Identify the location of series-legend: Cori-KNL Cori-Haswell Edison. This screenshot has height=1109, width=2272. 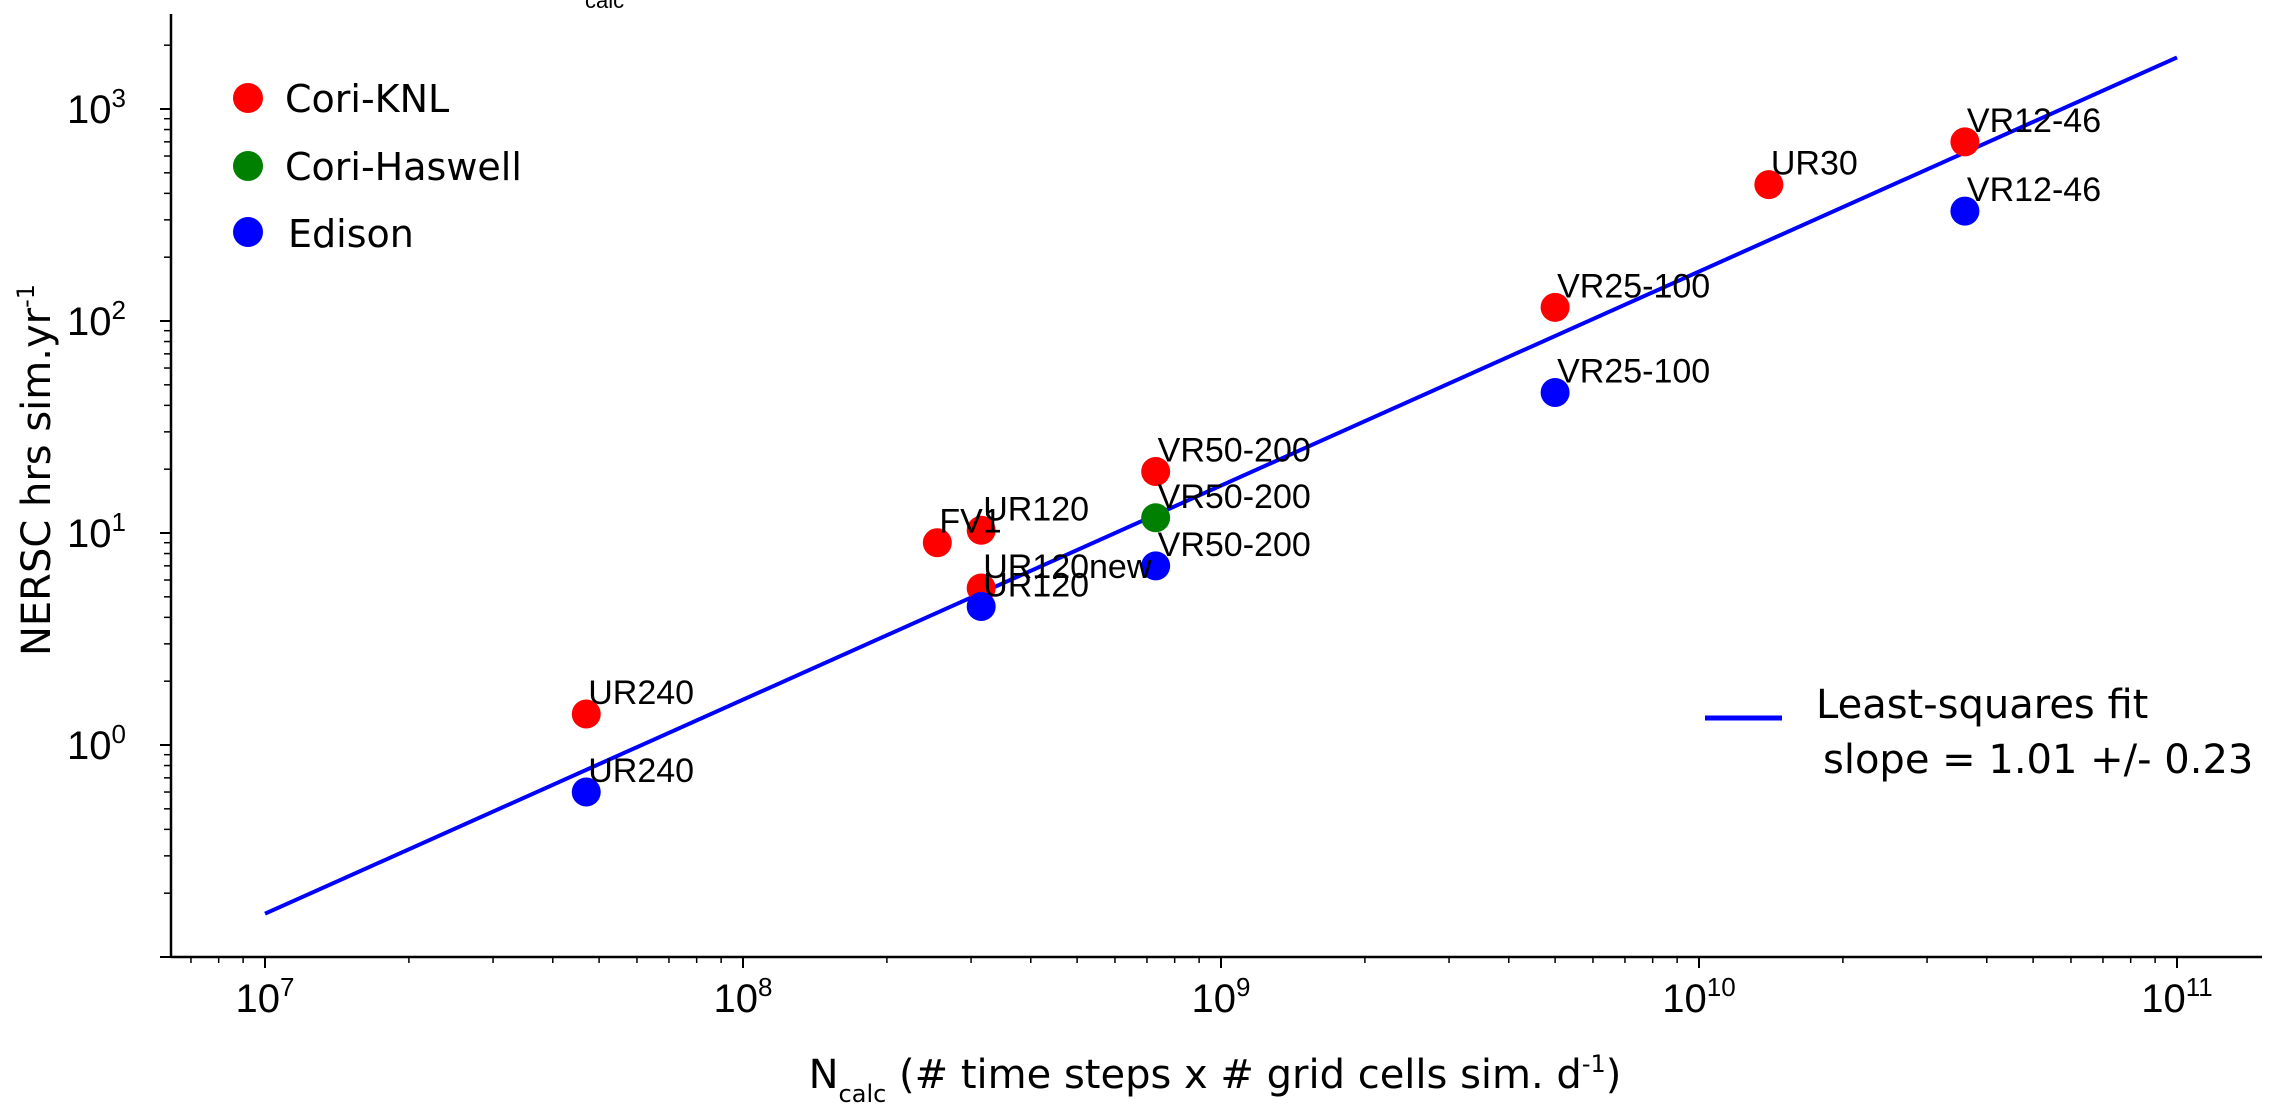
(377, 166).